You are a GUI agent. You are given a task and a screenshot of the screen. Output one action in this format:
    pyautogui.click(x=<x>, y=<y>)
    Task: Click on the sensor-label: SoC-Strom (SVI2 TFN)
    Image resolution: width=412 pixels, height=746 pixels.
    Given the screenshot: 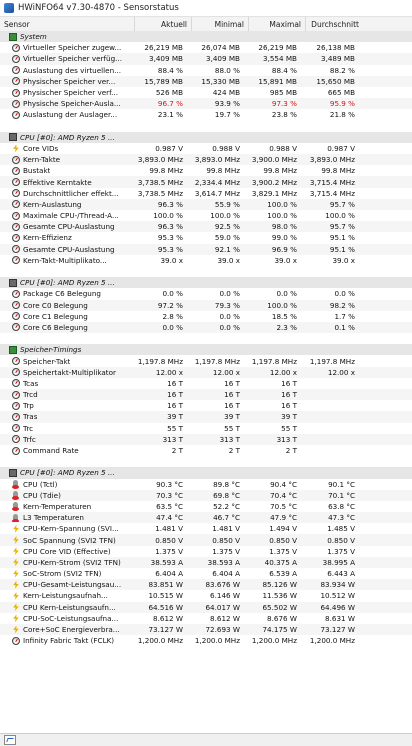 What is the action you would take?
    pyautogui.click(x=62, y=574)
    